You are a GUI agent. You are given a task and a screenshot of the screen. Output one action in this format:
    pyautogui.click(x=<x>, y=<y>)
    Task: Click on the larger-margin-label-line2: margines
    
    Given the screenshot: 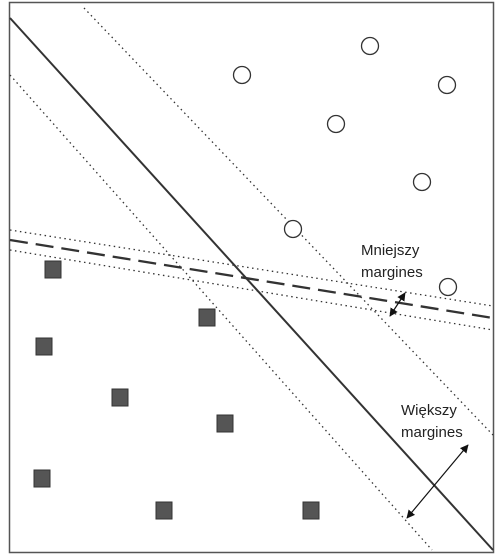 What is the action you would take?
    pyautogui.click(x=432, y=432)
    